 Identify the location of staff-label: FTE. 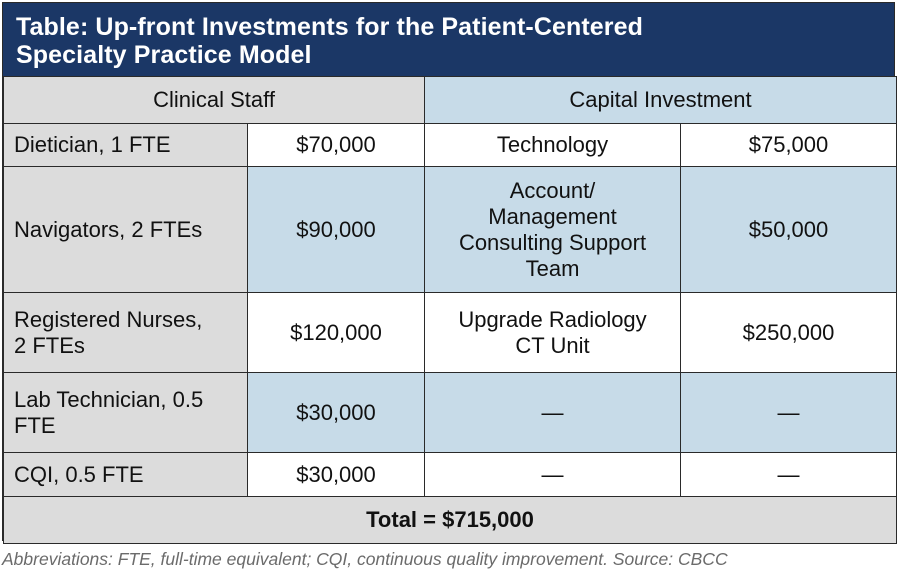
(125, 426).